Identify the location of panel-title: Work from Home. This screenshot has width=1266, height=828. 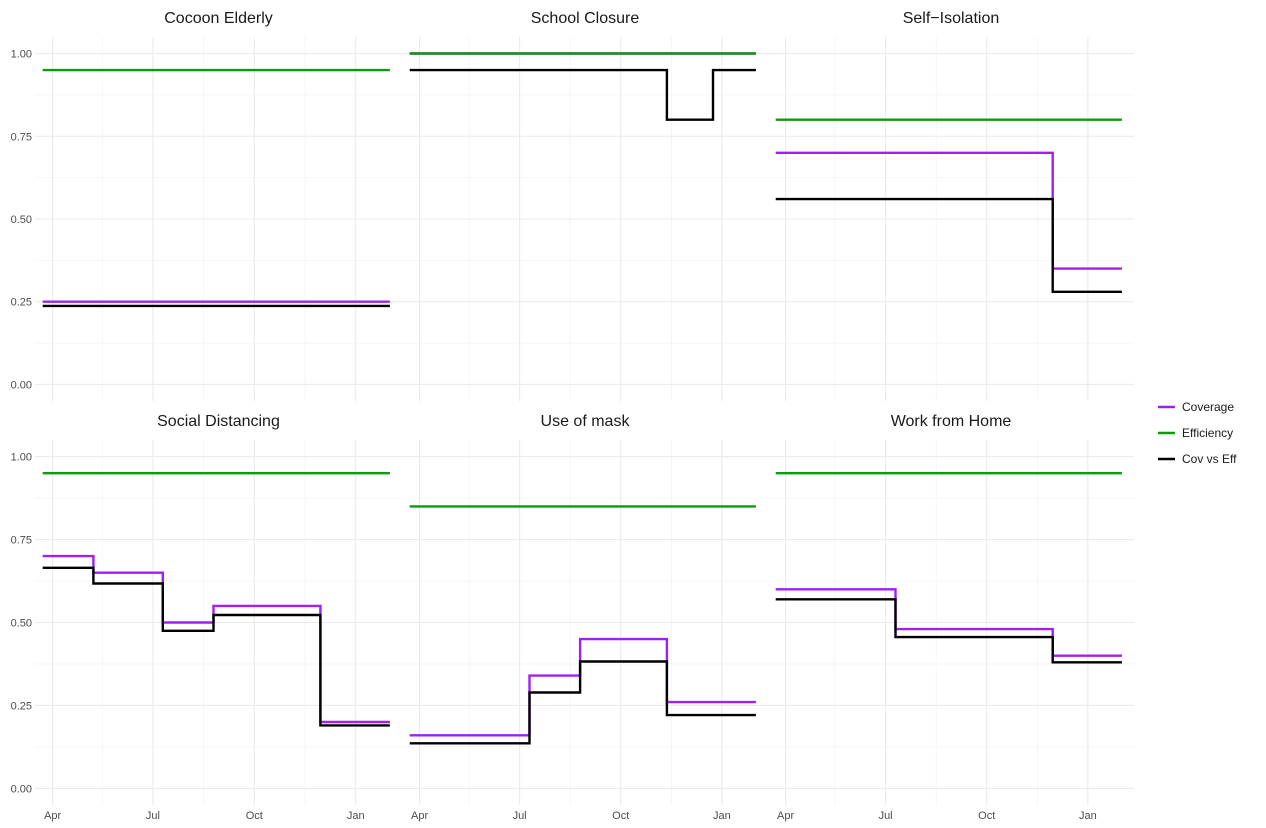
(951, 421).